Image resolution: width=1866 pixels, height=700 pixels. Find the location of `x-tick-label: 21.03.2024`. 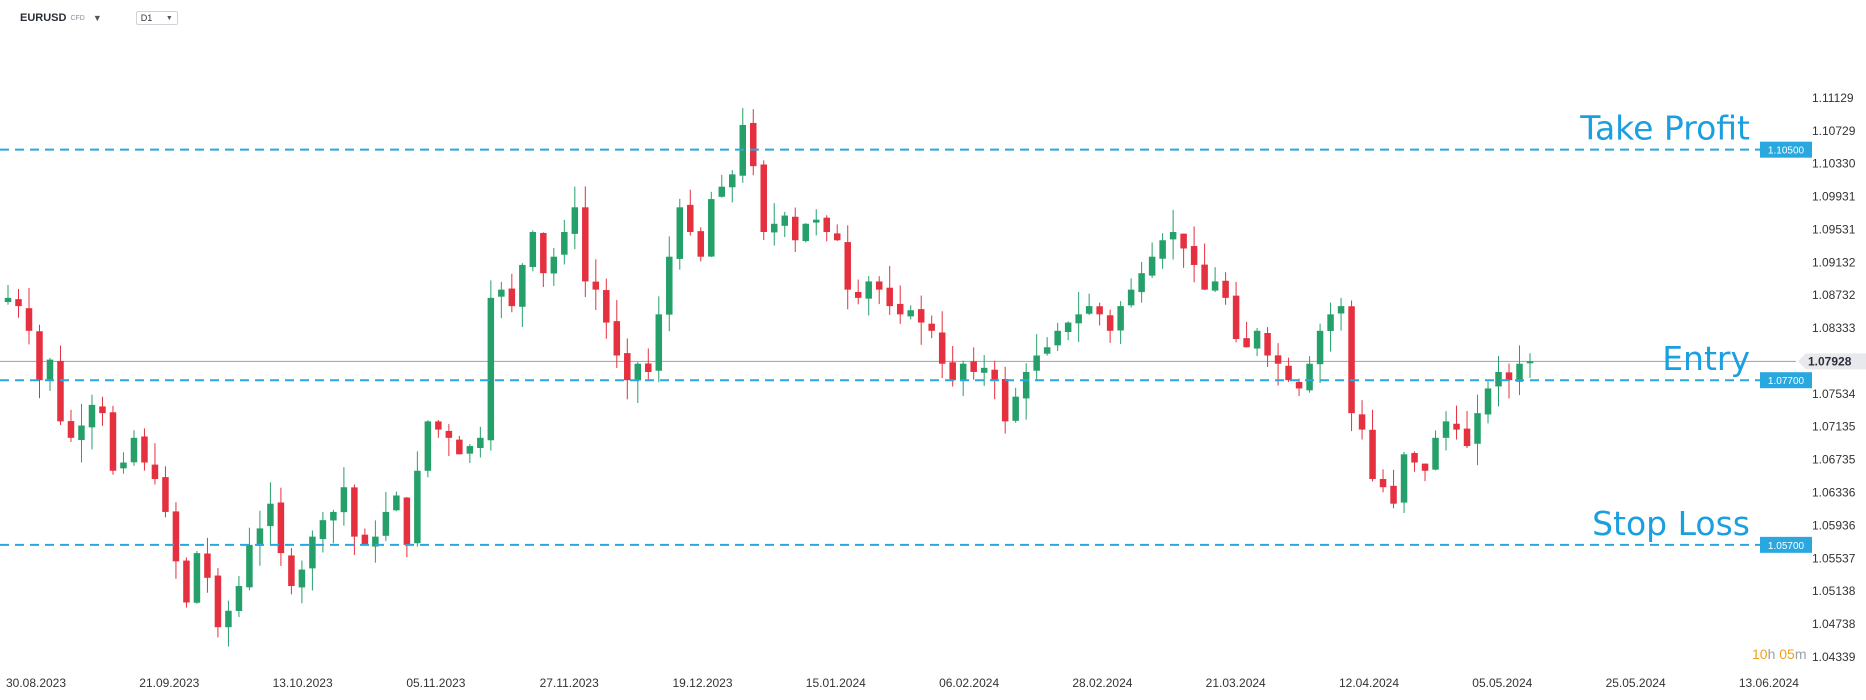

x-tick-label: 21.03.2024 is located at coordinates (1236, 683).